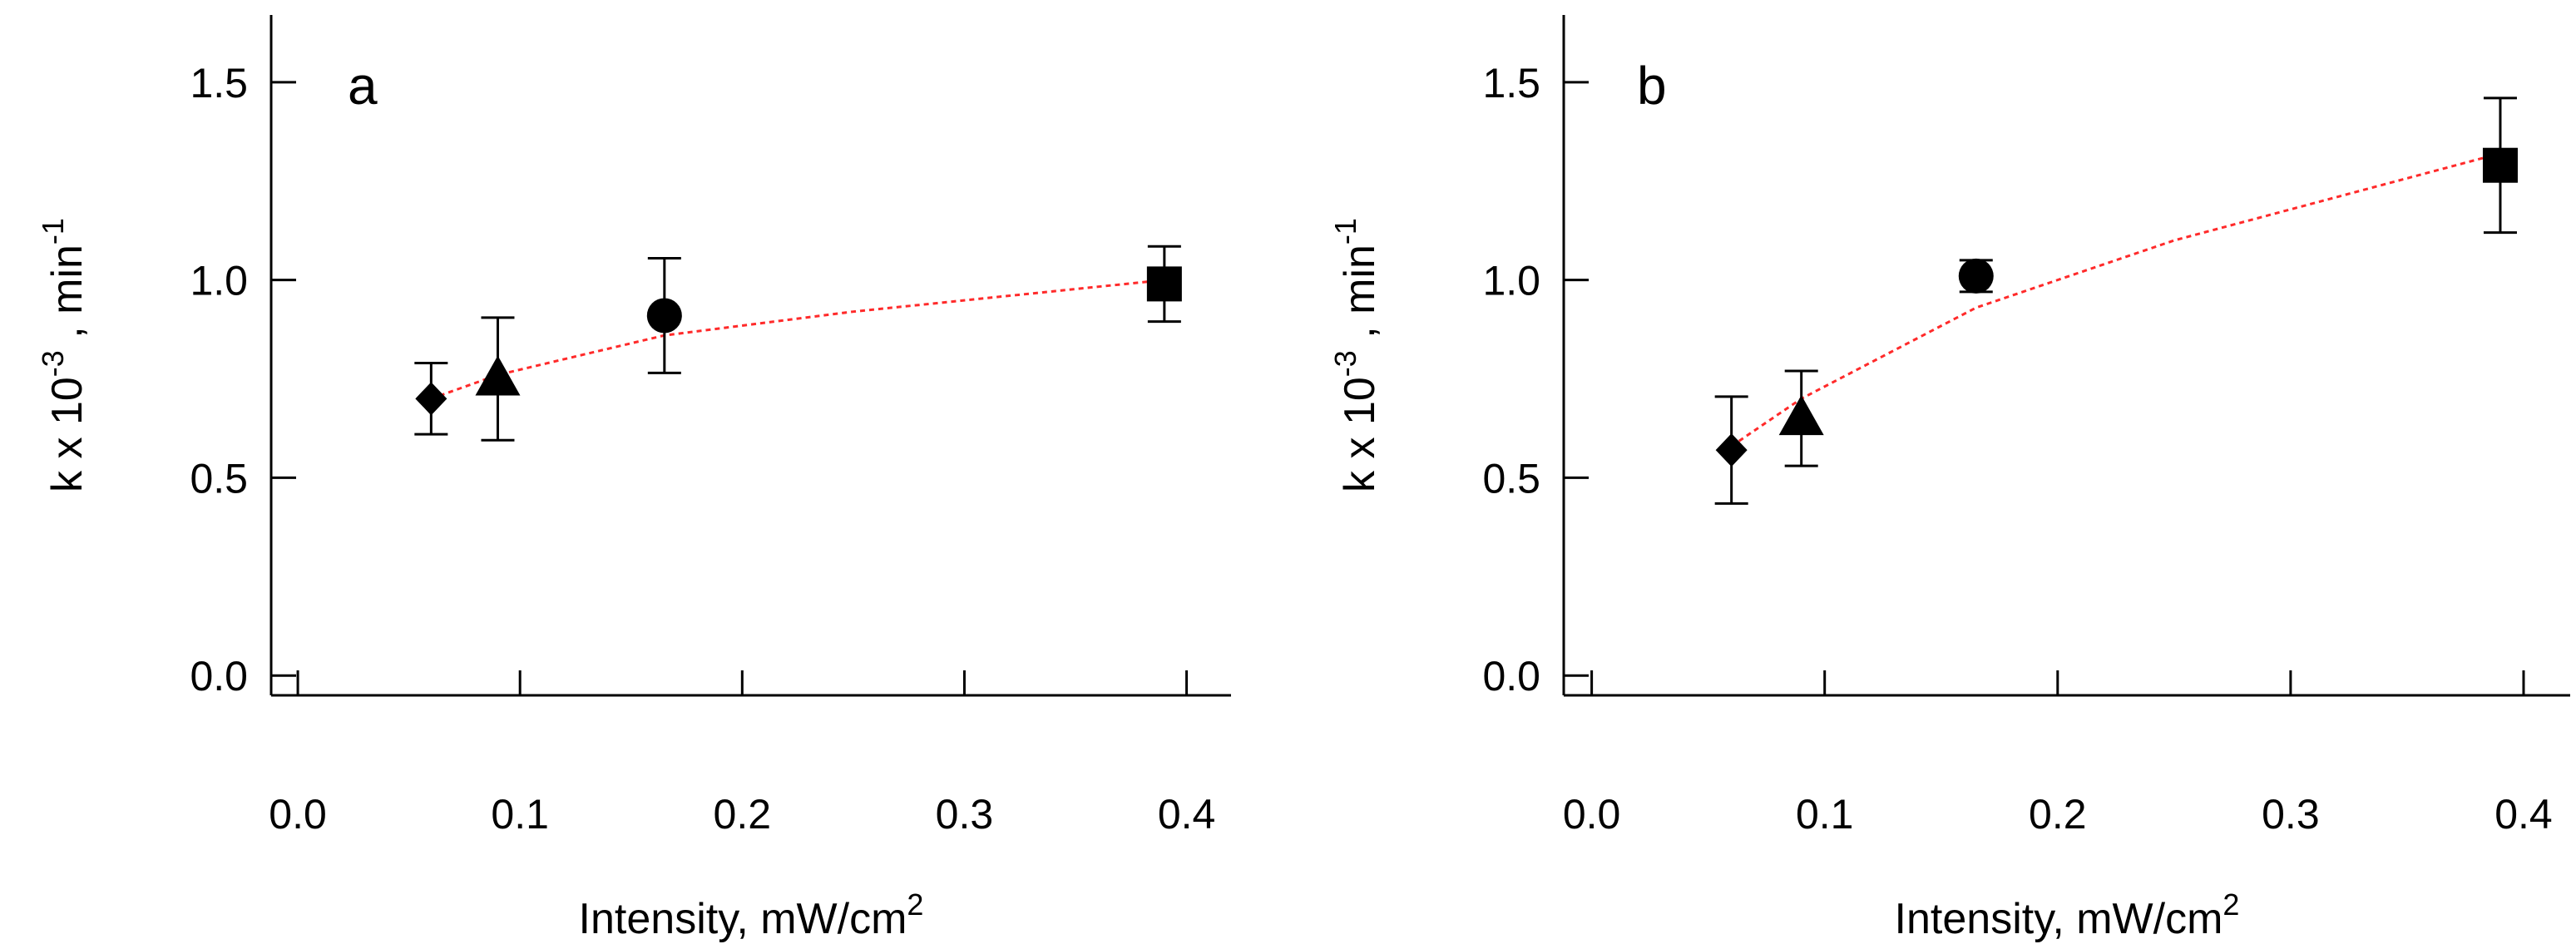  What do you see at coordinates (1652, 86) in the screenshot?
I see `panel-label: b` at bounding box center [1652, 86].